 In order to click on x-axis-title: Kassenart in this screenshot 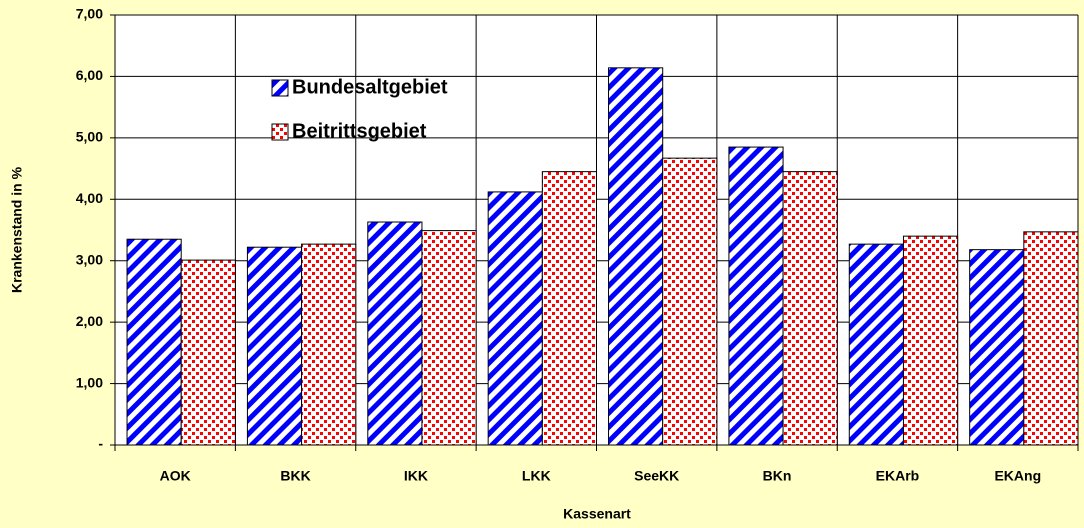, I will do `click(597, 514)`.